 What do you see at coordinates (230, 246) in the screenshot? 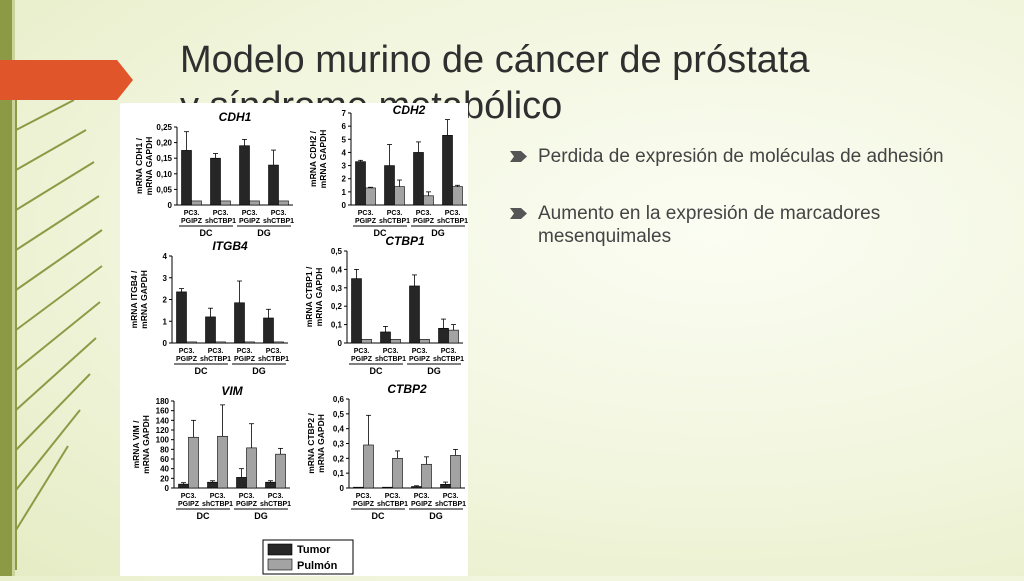
I see `chart-title: ITGB4` at bounding box center [230, 246].